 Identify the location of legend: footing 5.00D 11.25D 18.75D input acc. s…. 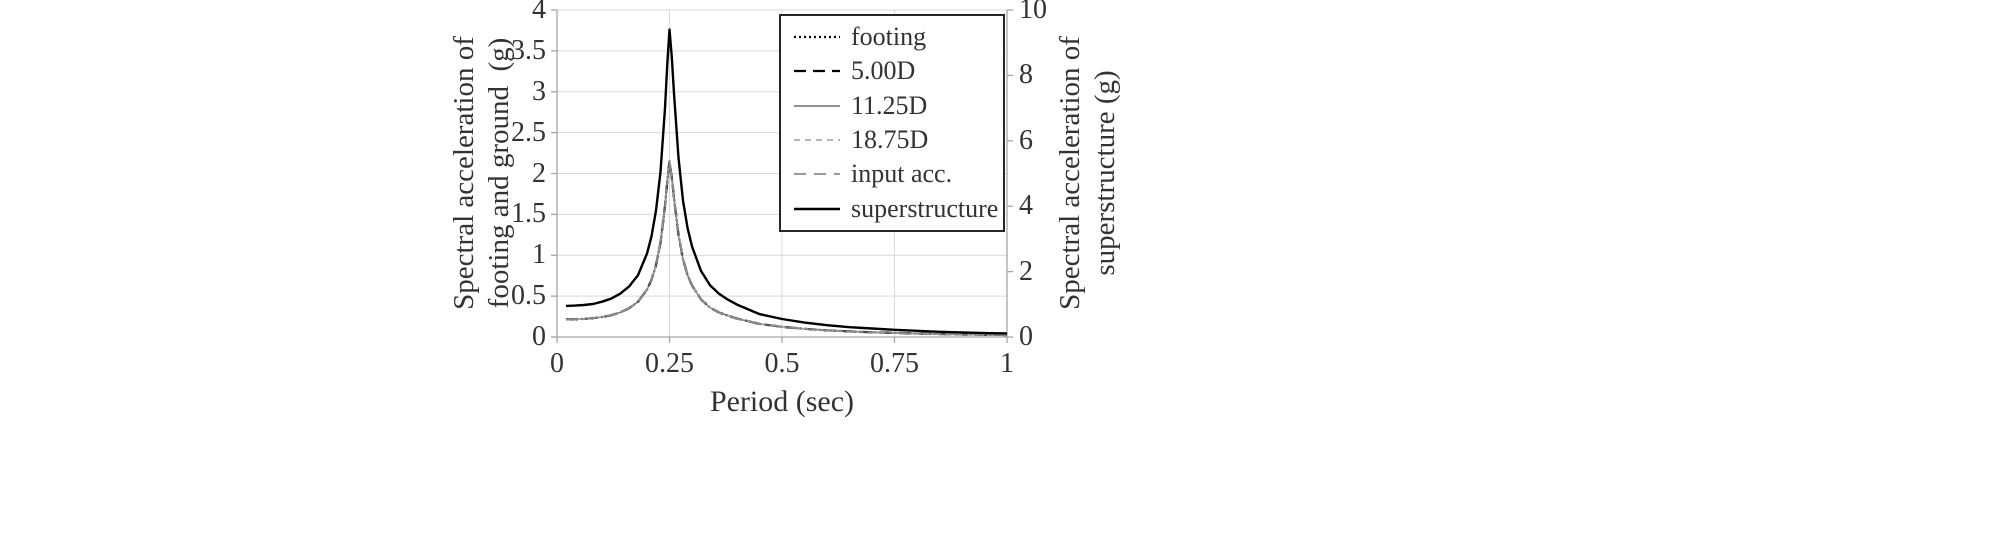
(892, 123).